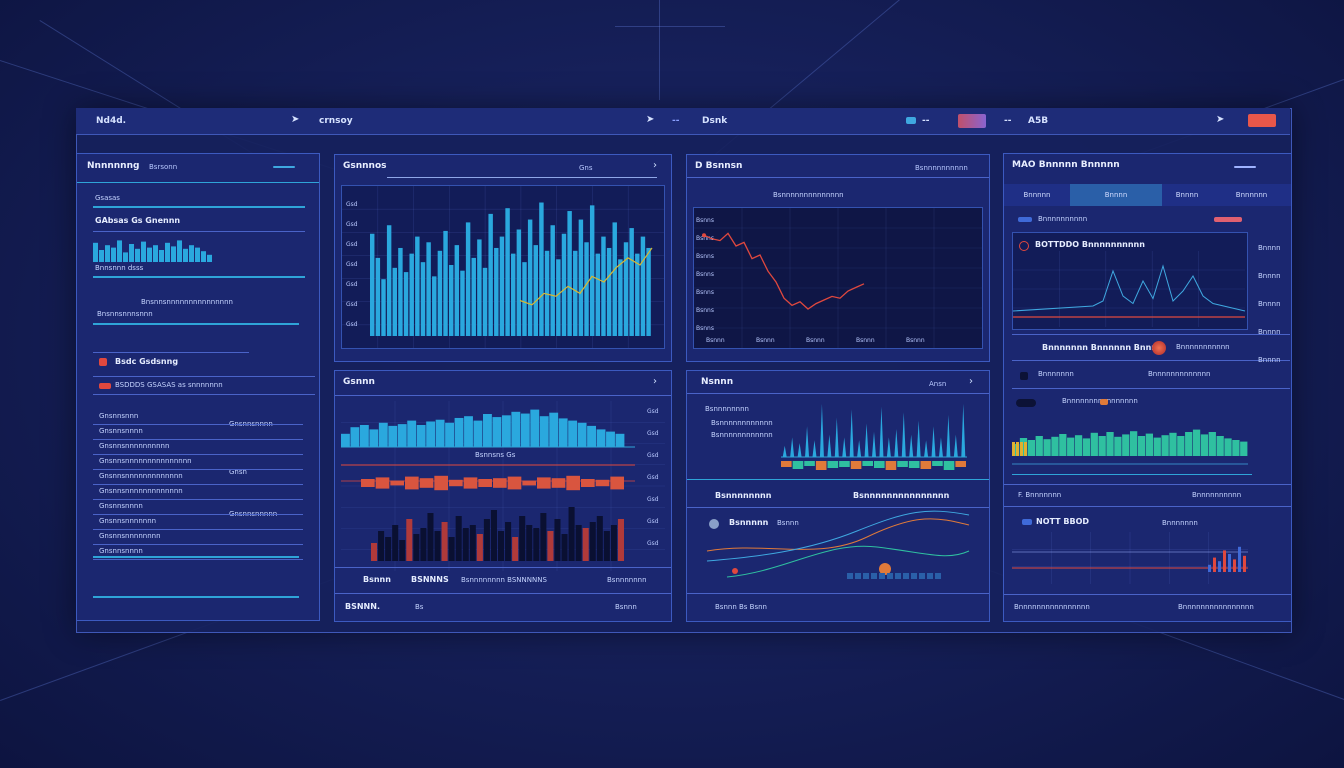  Describe the element at coordinates (130, 536) in the screenshot. I see `list-item: Gnsnnsnnnnnnnn` at that location.